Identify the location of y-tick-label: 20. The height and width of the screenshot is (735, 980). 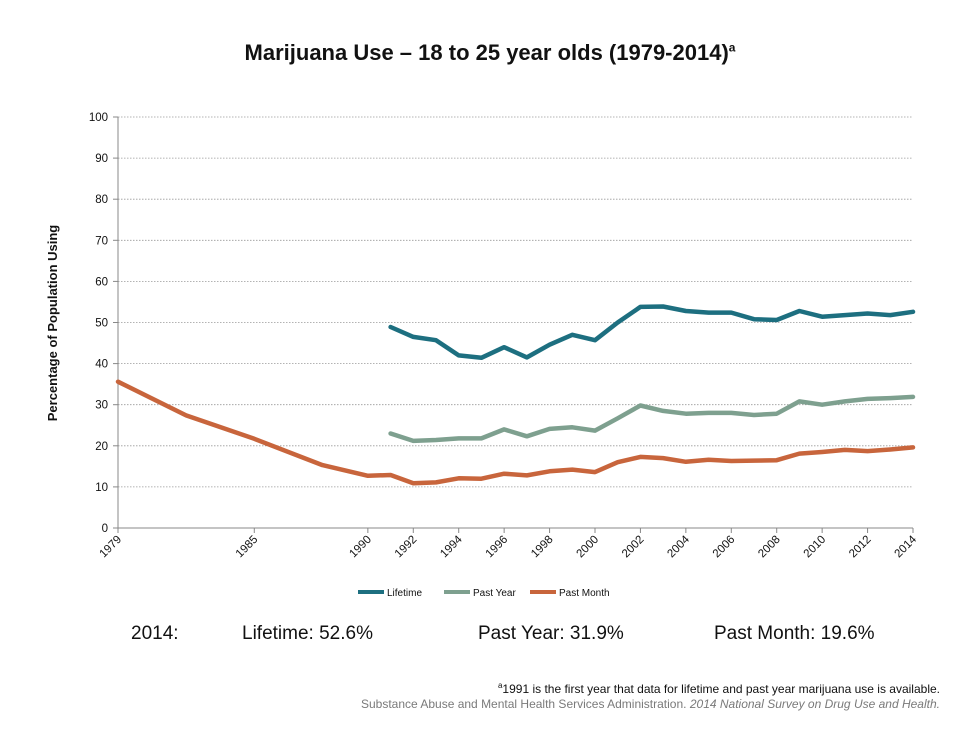
(101, 447).